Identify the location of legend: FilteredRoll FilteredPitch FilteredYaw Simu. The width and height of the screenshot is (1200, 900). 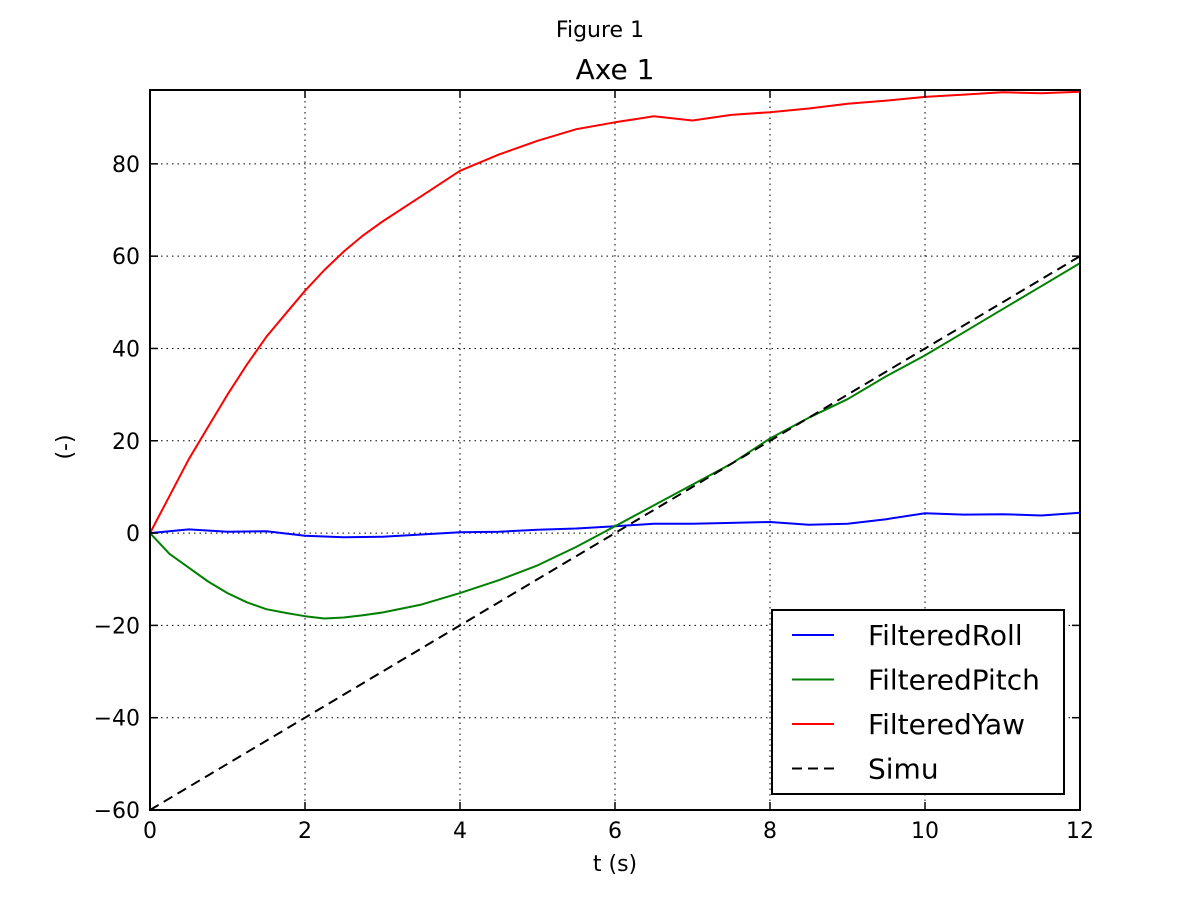
(918, 702).